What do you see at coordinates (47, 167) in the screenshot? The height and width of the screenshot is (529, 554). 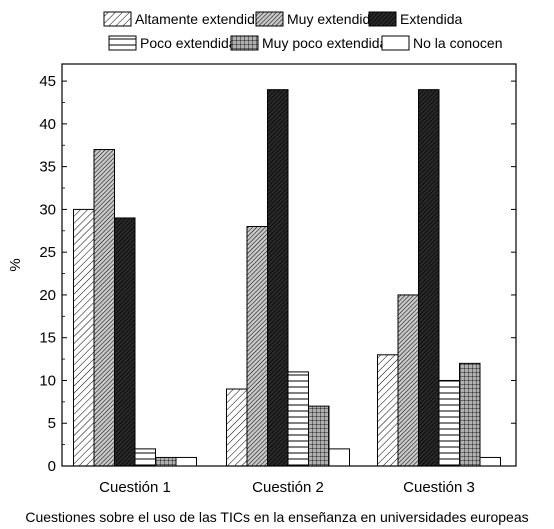 I see `y-tick-label: 35` at bounding box center [47, 167].